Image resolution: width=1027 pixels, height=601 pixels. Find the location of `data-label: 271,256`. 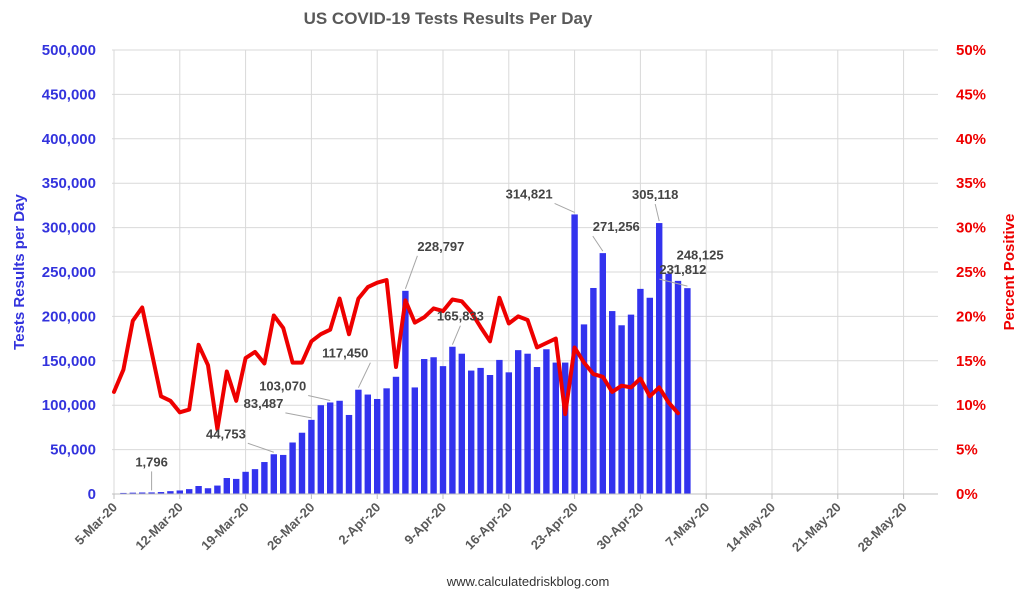

data-label: 271,256 is located at coordinates (616, 226).